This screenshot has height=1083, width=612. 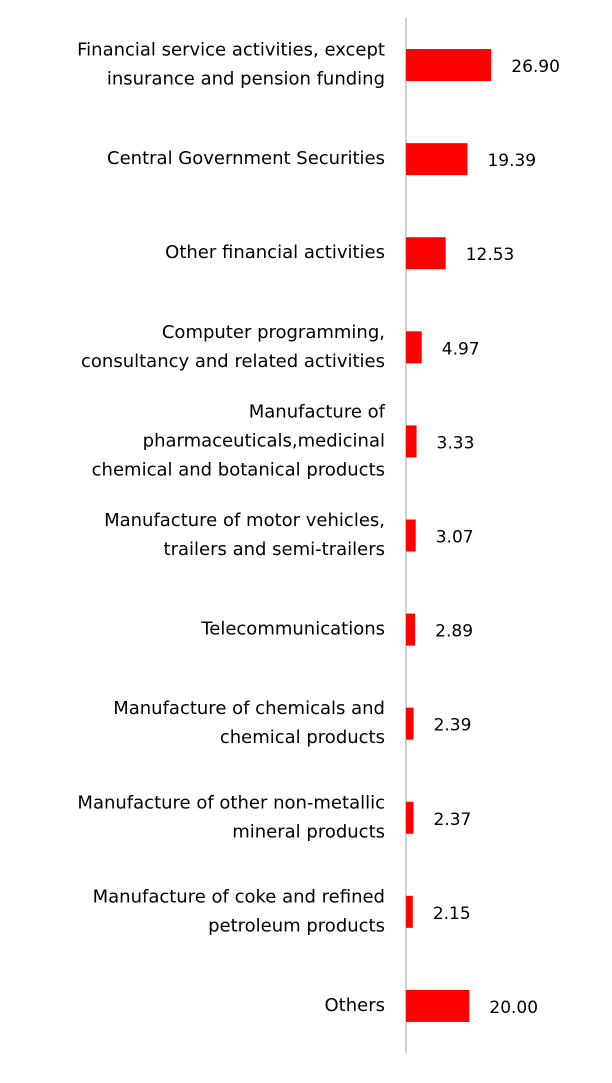 I want to click on category-label-line: Financial service activities, except, so click(x=231, y=50).